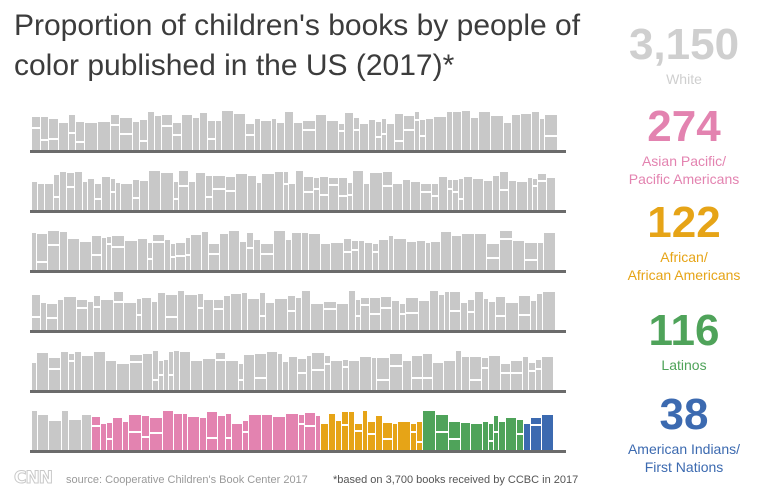  Describe the element at coordinates (684, 365) in the screenshot. I see `stat-label: Latinos` at that location.